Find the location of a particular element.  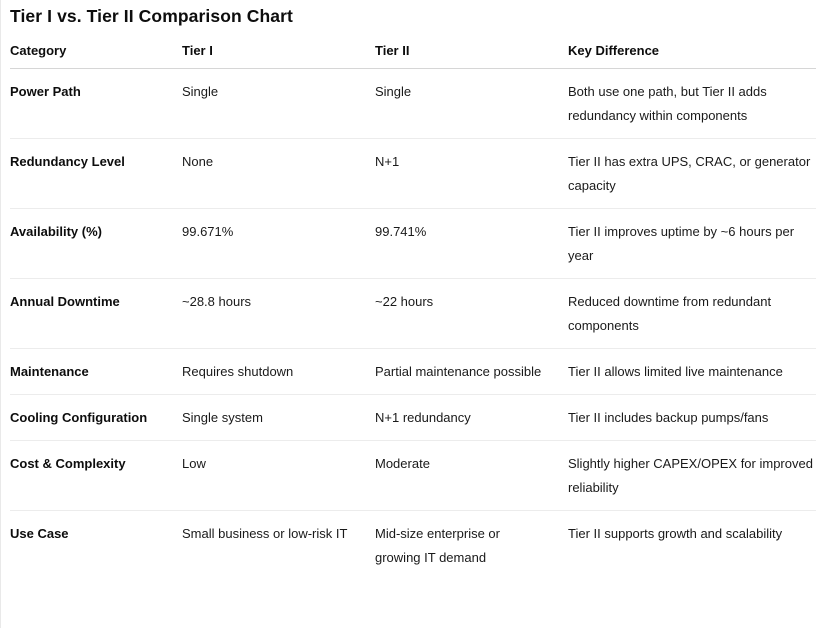

cell-tier1: Requires shutdown is located at coordinates (278, 371).